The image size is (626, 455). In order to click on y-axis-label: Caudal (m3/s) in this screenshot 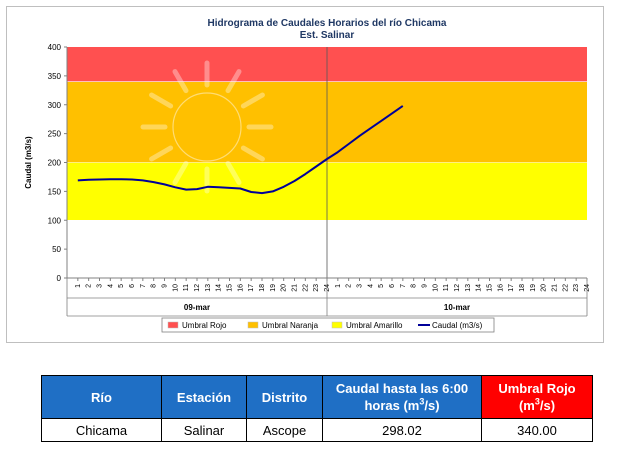, I will do `click(28, 162)`.